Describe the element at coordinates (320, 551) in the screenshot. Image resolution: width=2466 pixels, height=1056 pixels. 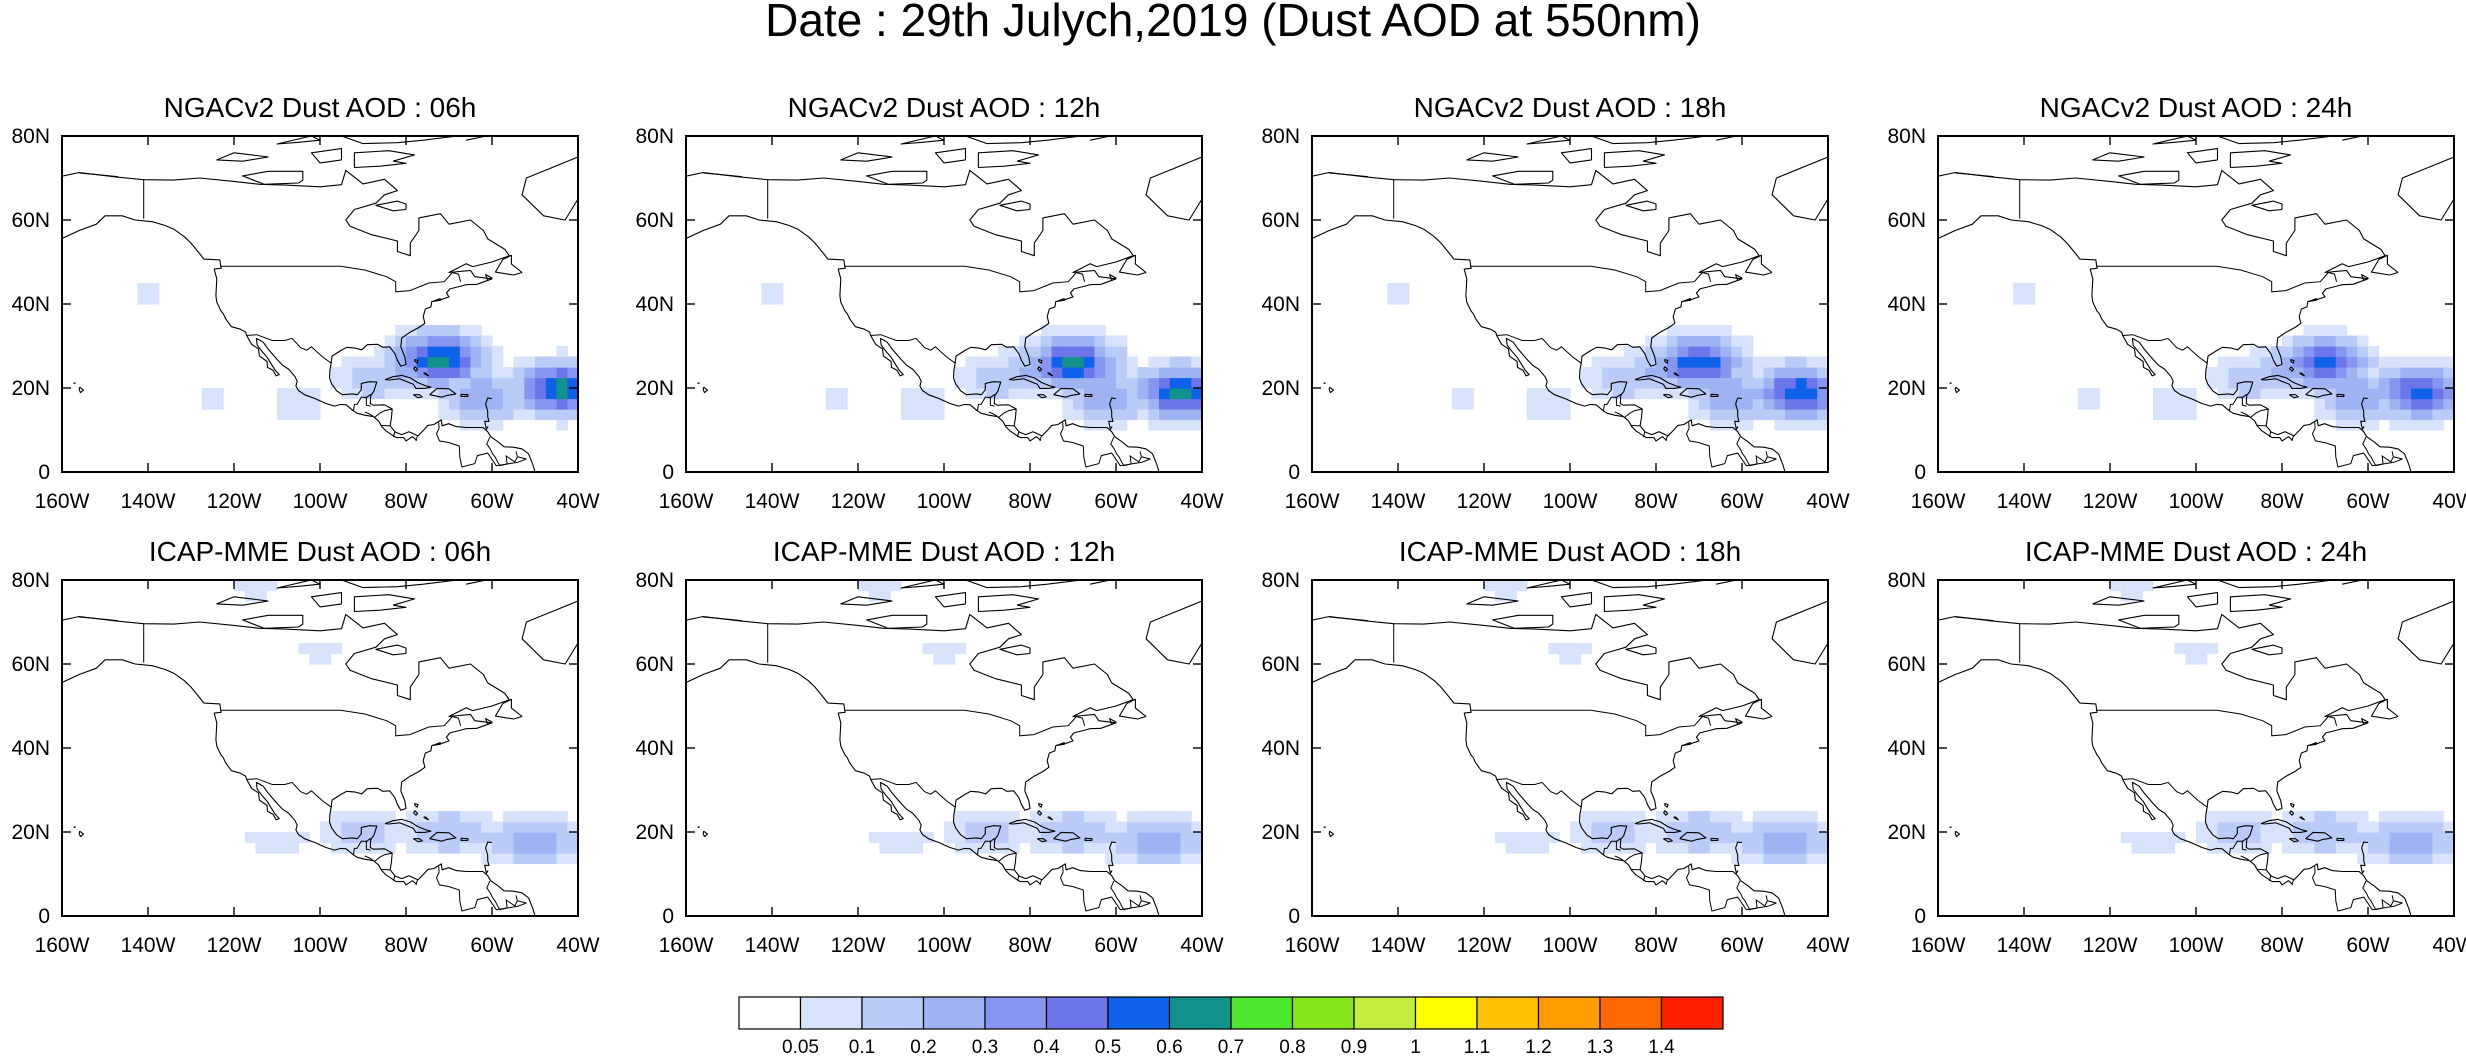
I see `panel-title: ICAP-MME Dust AOD : 06h` at that location.